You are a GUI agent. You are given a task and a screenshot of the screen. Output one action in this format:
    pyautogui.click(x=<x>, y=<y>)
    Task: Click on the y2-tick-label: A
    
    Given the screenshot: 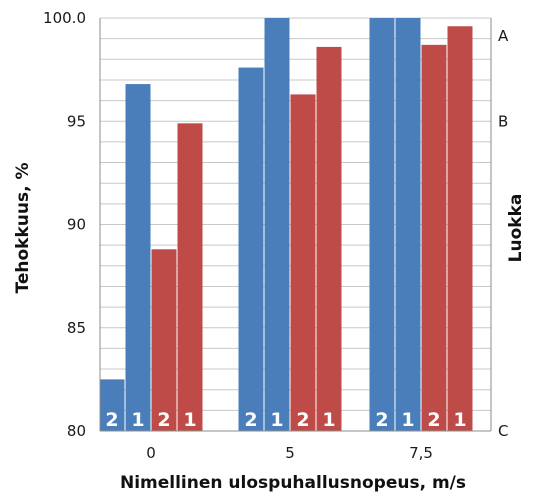 What is the action you would take?
    pyautogui.click(x=503, y=36)
    